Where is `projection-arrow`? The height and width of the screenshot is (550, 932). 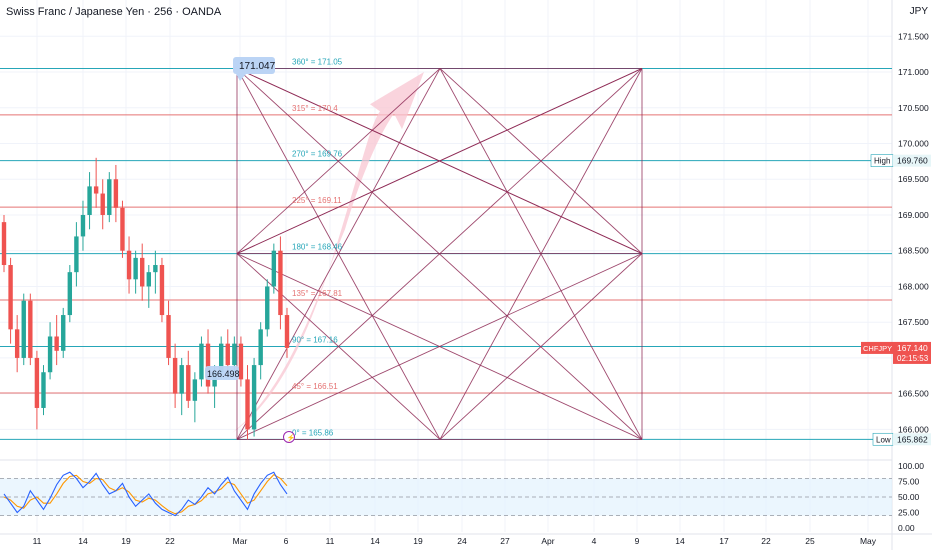
projection-arrow is located at coordinates (328, 252).